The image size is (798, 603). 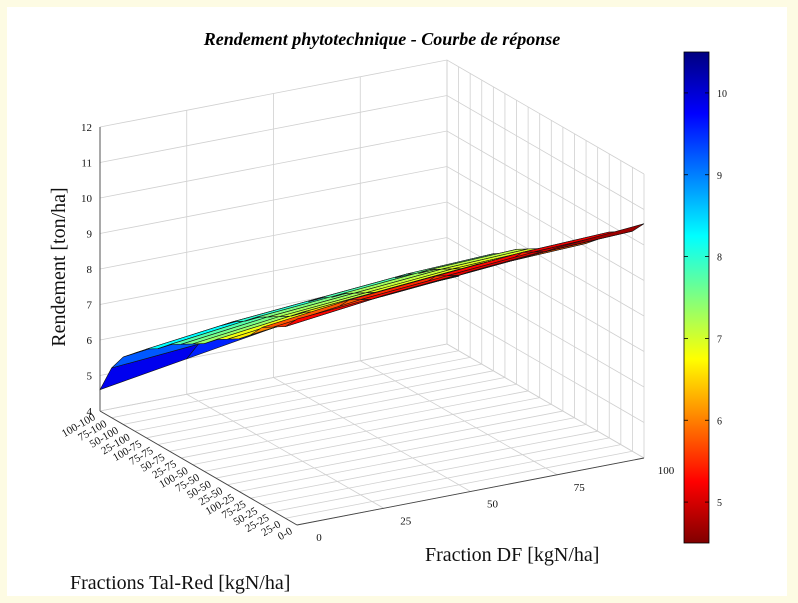 I want to click on x-axis-line, so click(x=470, y=491).